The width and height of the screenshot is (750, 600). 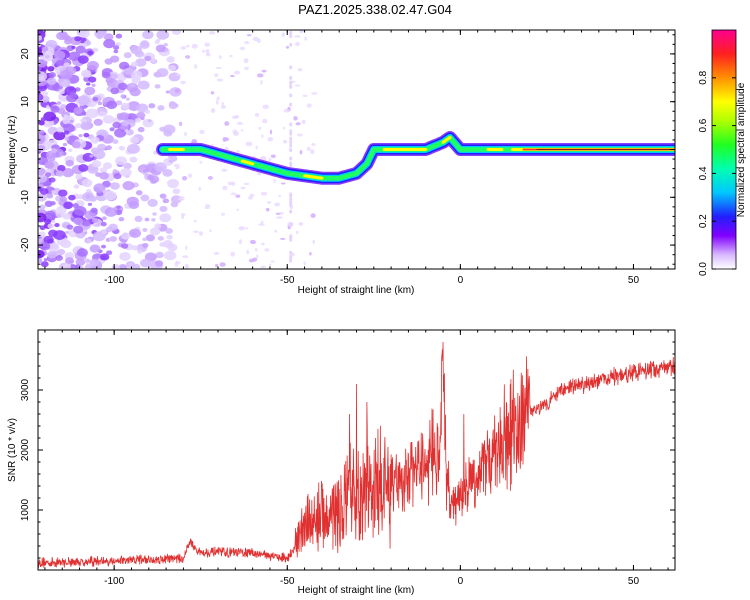 What do you see at coordinates (703, 125) in the screenshot?
I see `colorbar-tick-label: 0.6` at bounding box center [703, 125].